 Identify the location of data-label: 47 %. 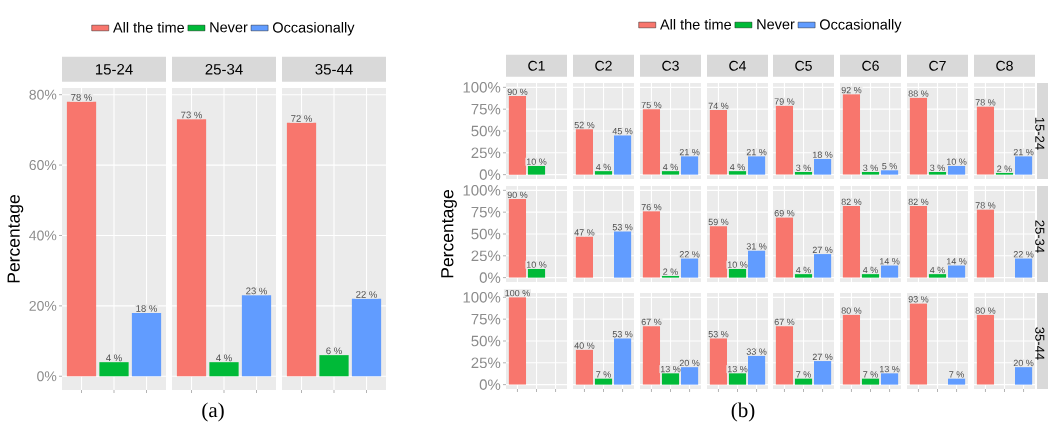
(584, 232).